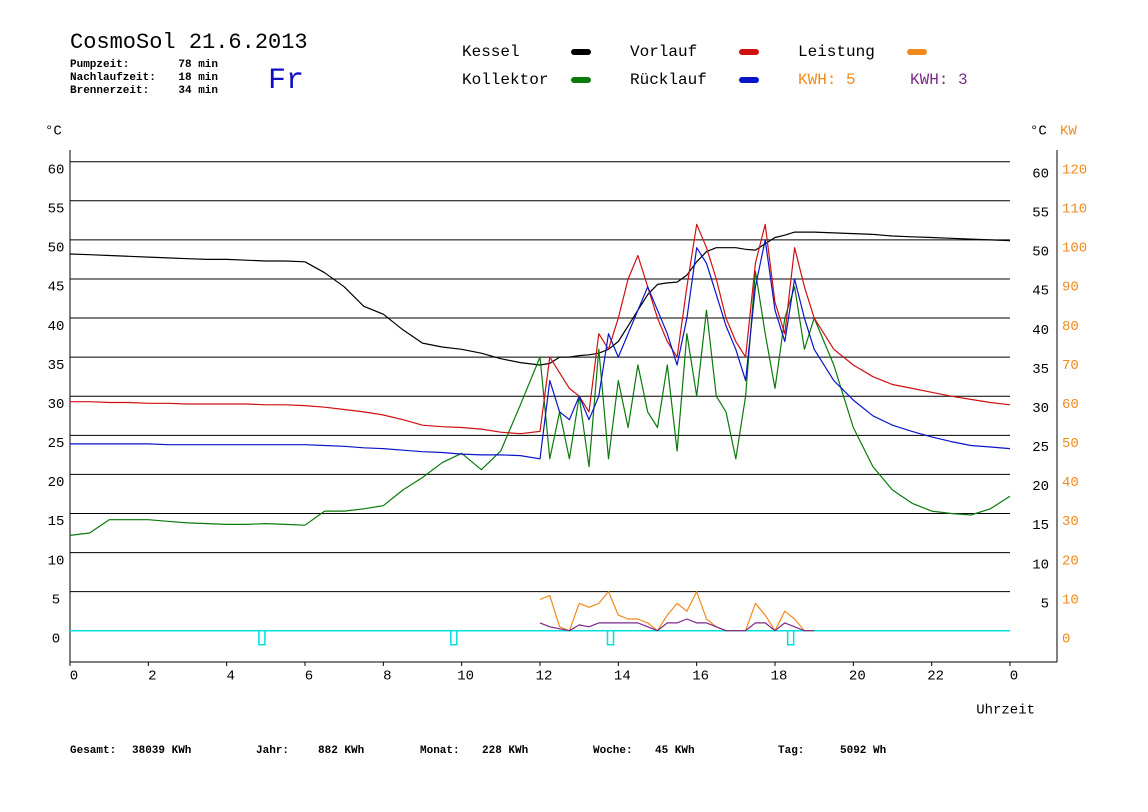  What do you see at coordinates (863, 751) in the screenshot?
I see `footer-value: 5092 Wh` at bounding box center [863, 751].